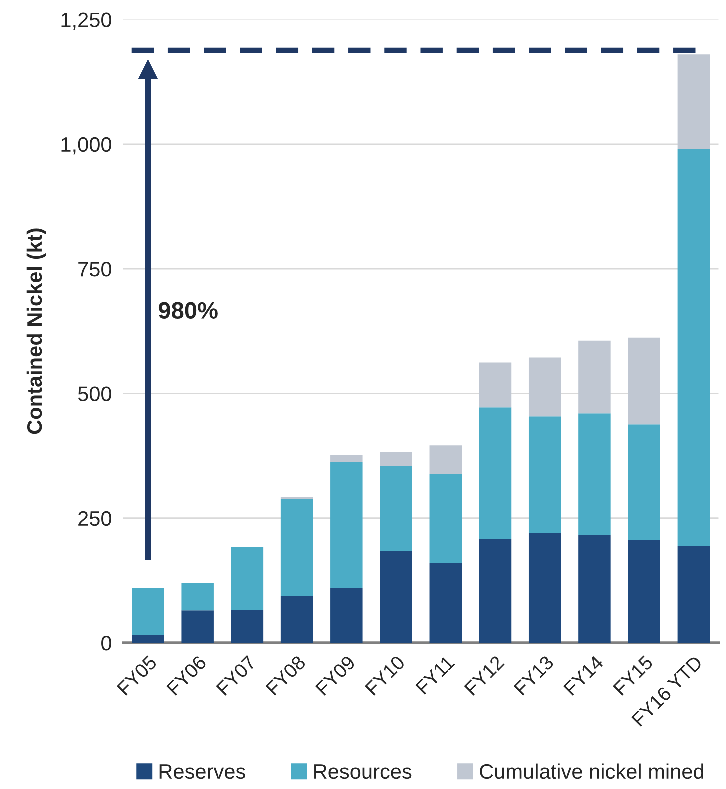 This screenshot has height=789, width=726. I want to click on y-tick-label: 250, so click(95, 518).